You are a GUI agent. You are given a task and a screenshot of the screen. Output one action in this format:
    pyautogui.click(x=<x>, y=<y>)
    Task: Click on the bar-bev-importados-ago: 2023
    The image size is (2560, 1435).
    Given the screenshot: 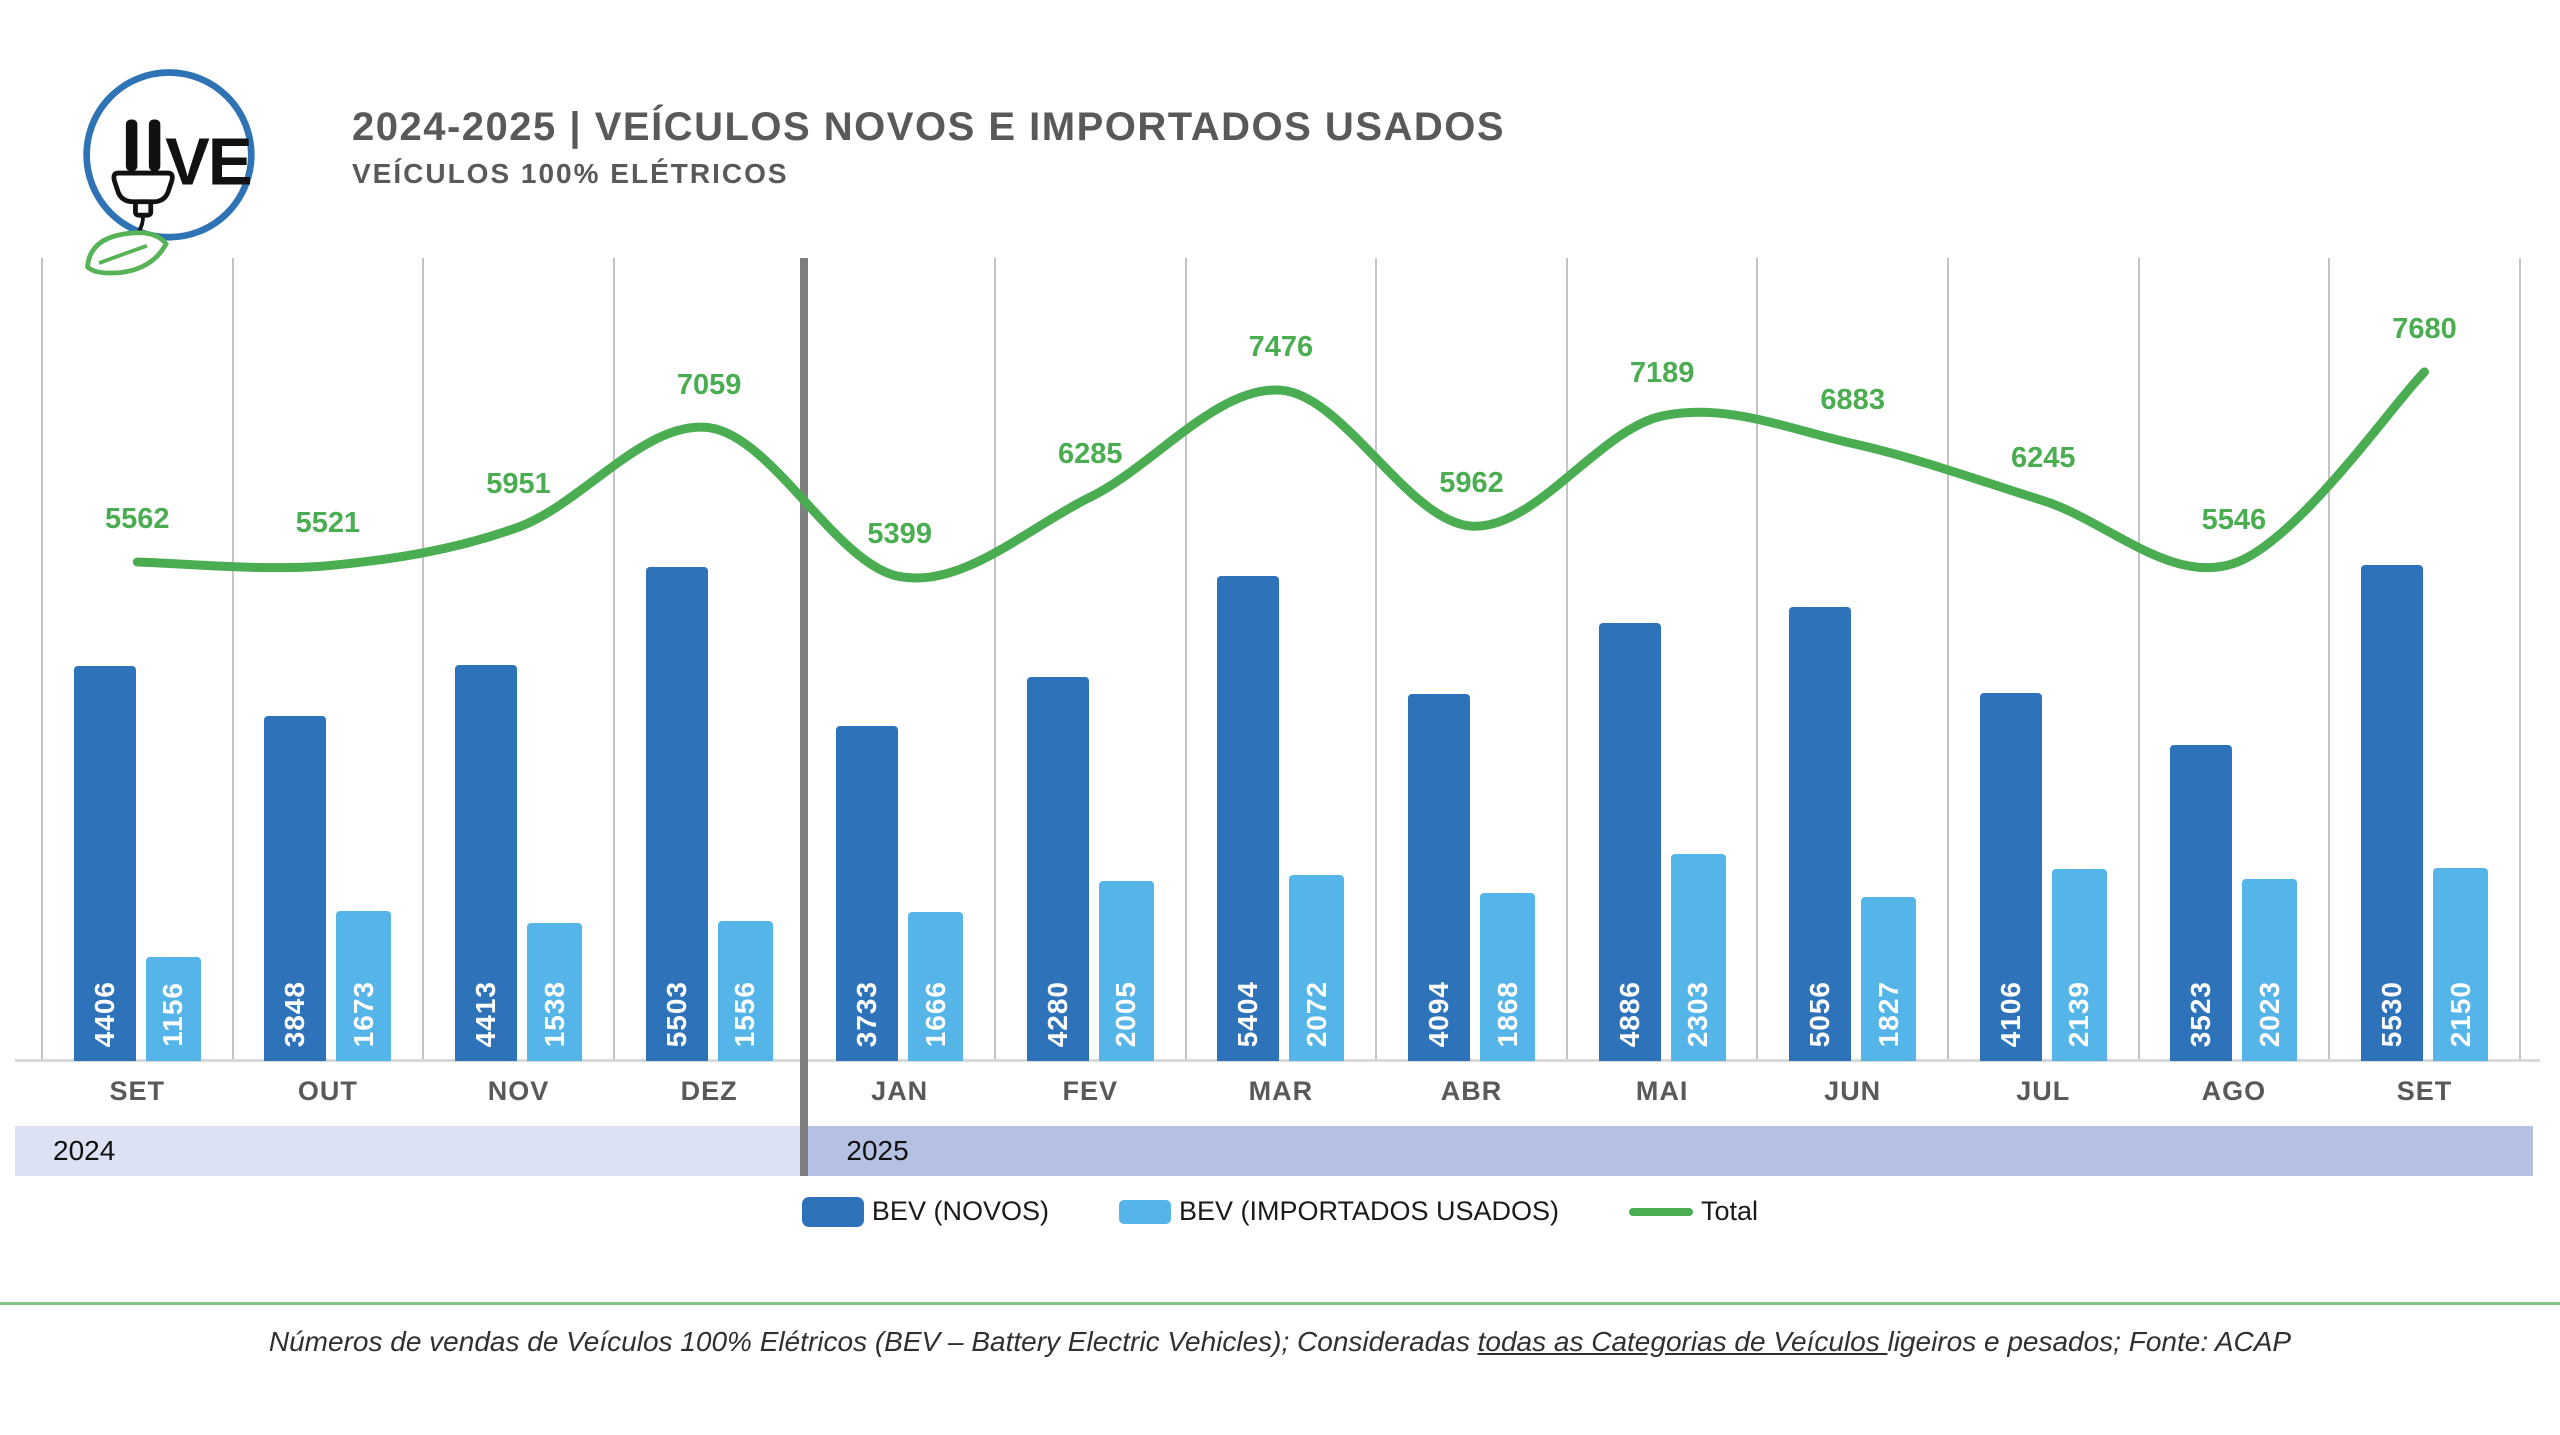 What is the action you would take?
    pyautogui.click(x=2270, y=970)
    